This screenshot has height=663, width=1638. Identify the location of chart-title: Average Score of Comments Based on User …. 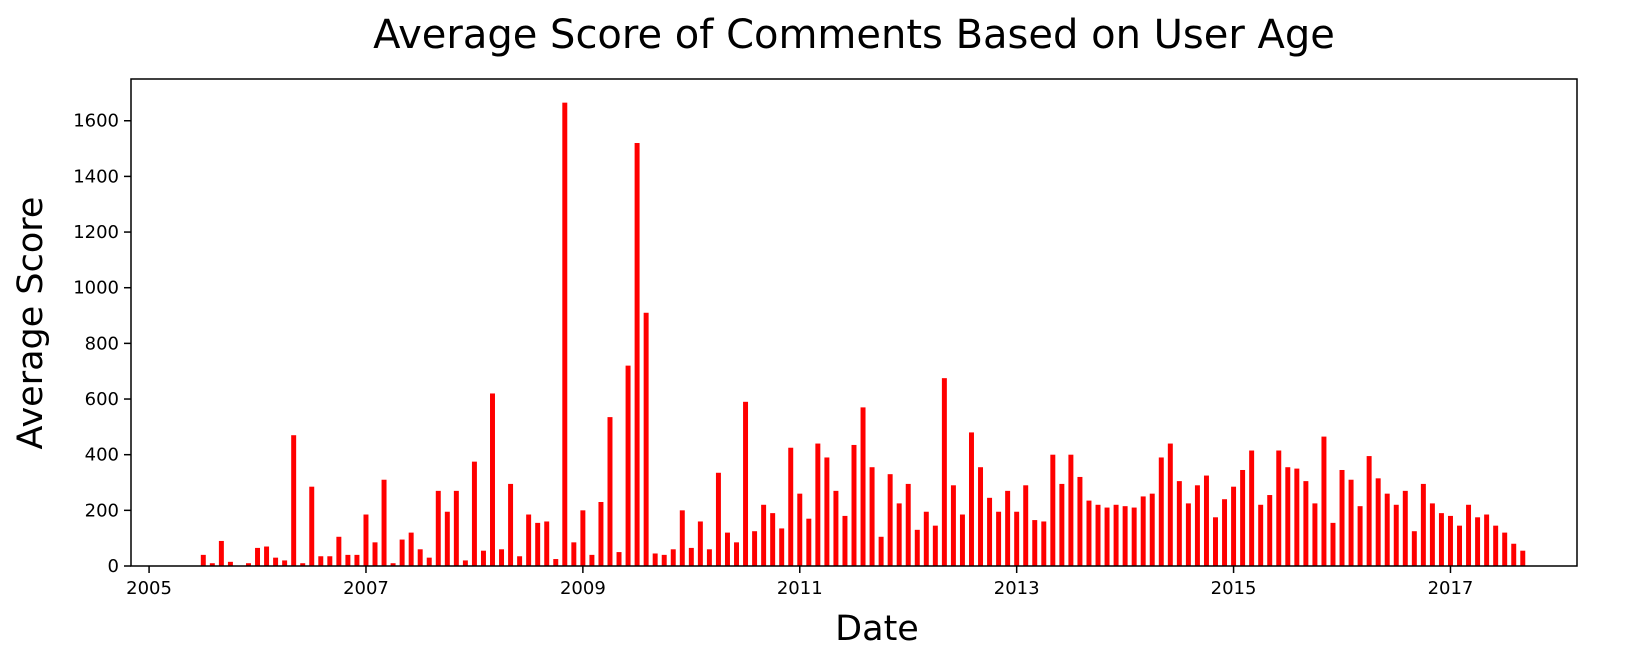
(854, 35).